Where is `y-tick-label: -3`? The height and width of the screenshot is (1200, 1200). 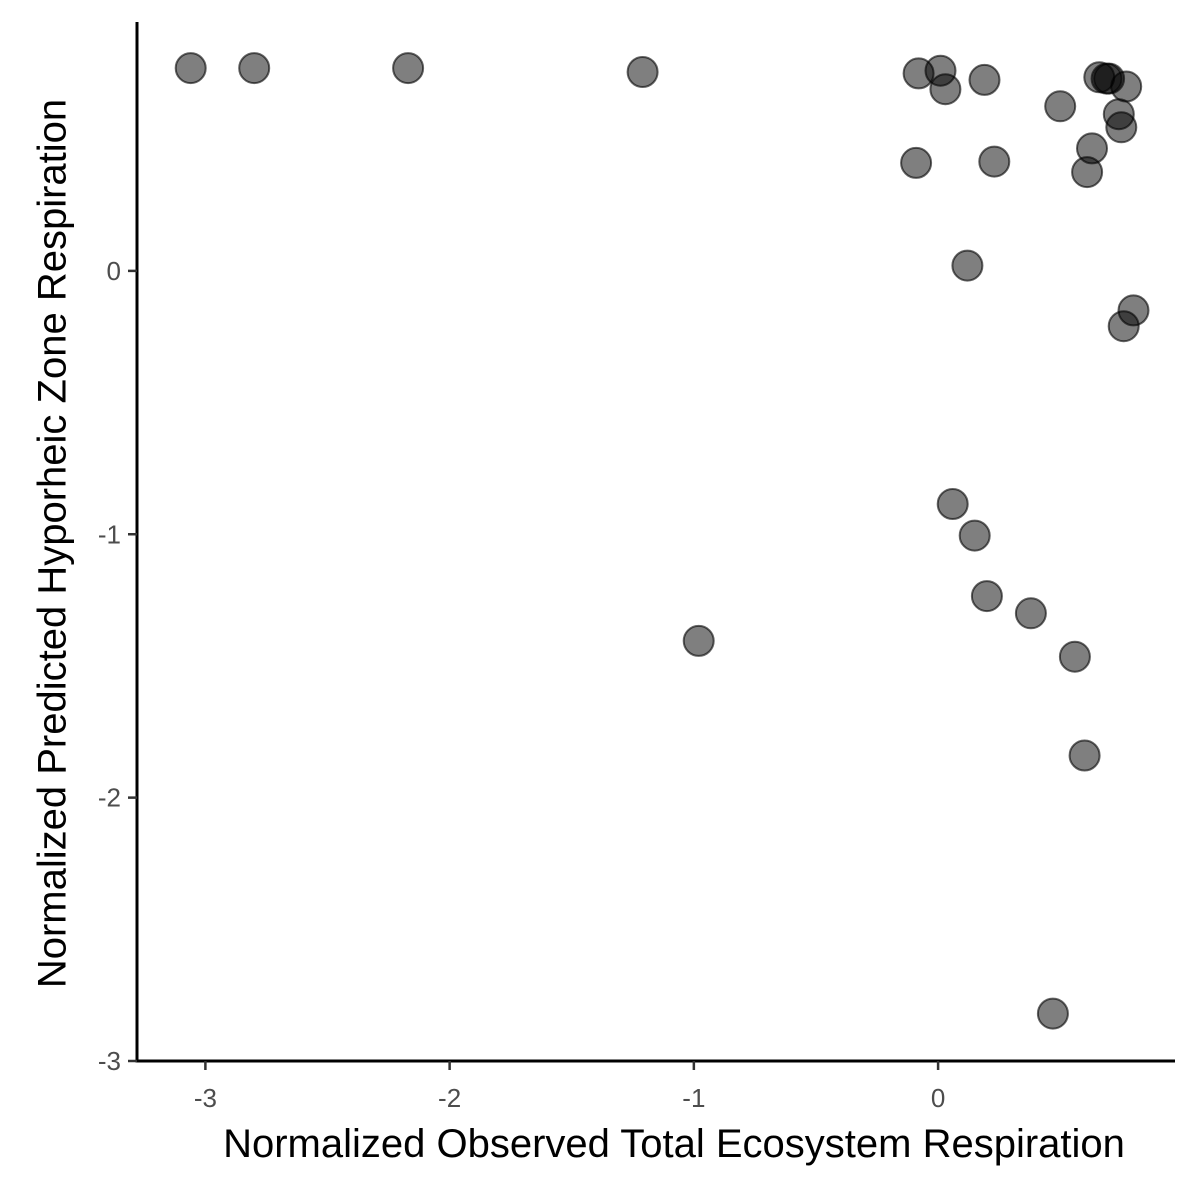
y-tick-label: -3 is located at coordinates (109, 1061).